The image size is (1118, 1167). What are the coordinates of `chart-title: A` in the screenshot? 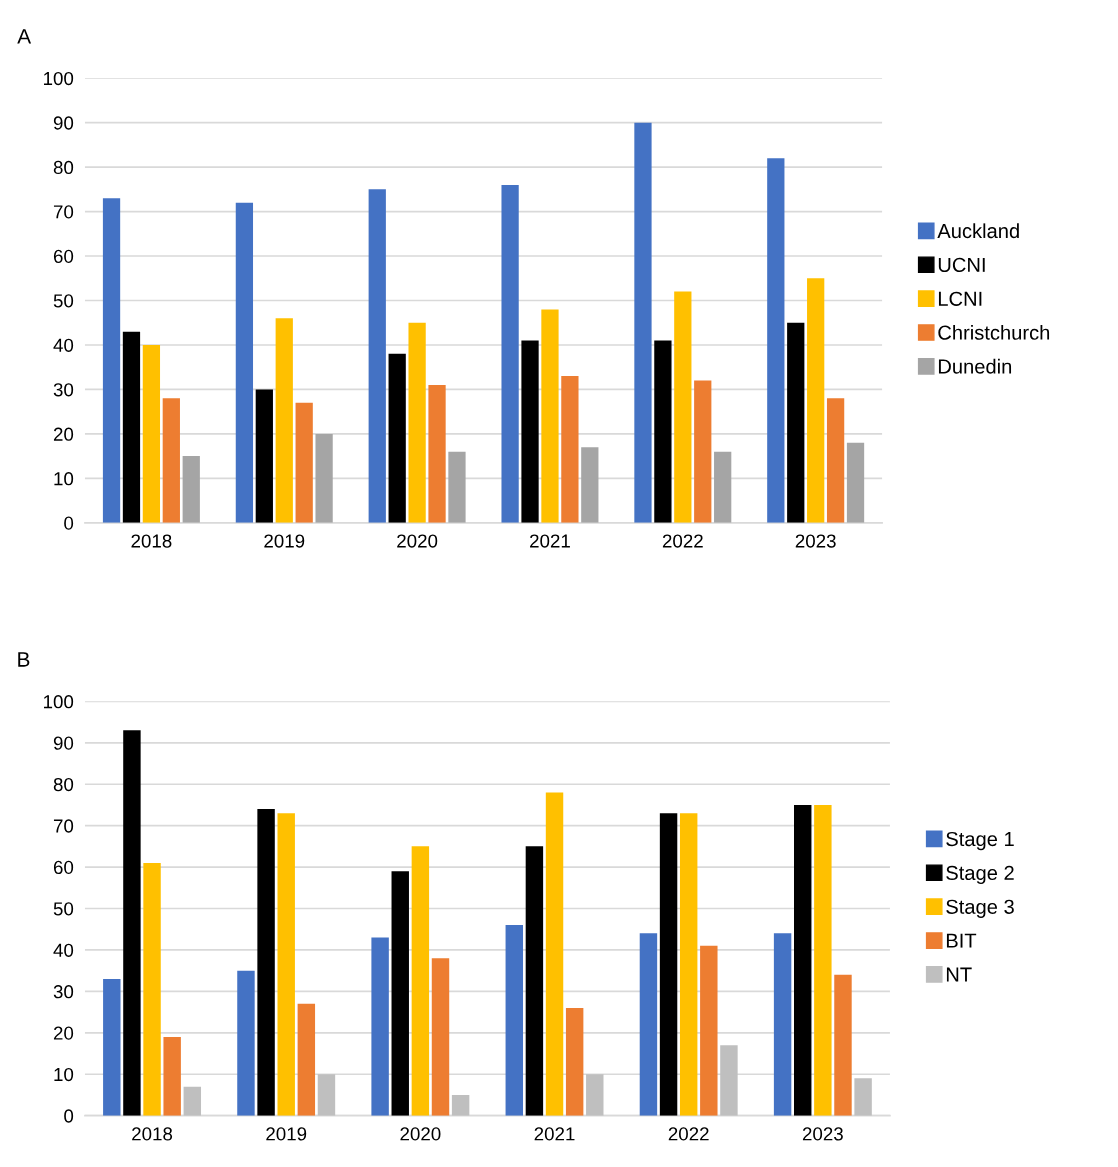 It's located at (24, 36).